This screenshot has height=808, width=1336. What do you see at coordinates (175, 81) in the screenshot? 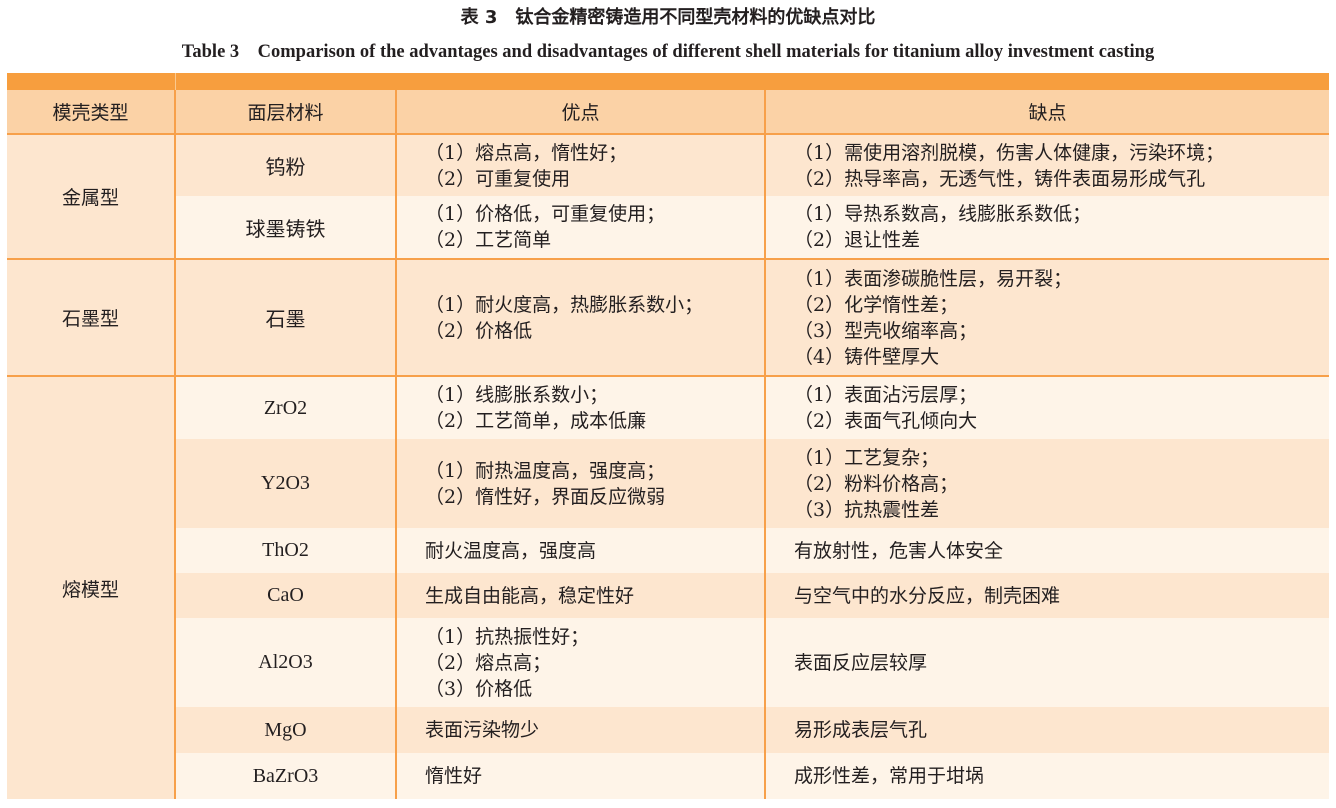
I see `top-bar-divider` at bounding box center [175, 81].